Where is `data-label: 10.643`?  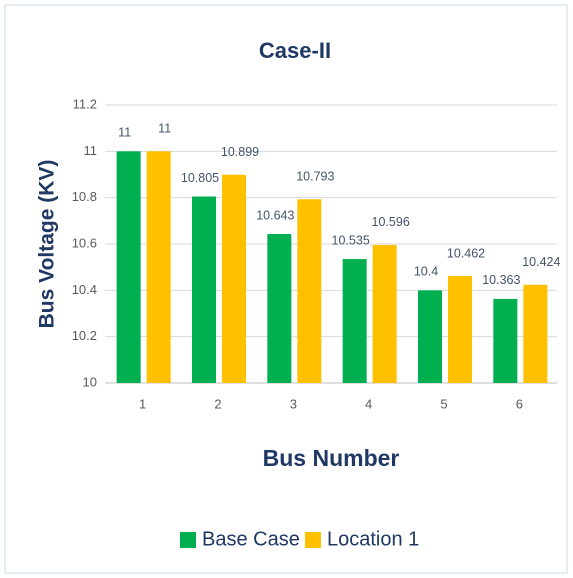
data-label: 10.643 is located at coordinates (275, 215).